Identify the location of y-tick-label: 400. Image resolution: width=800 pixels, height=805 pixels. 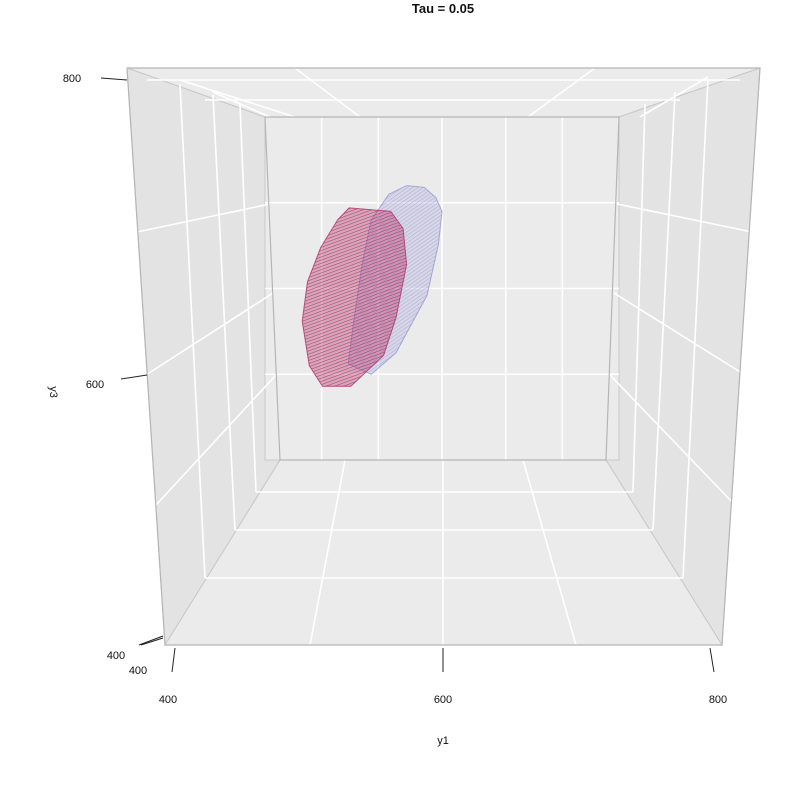
(138, 671).